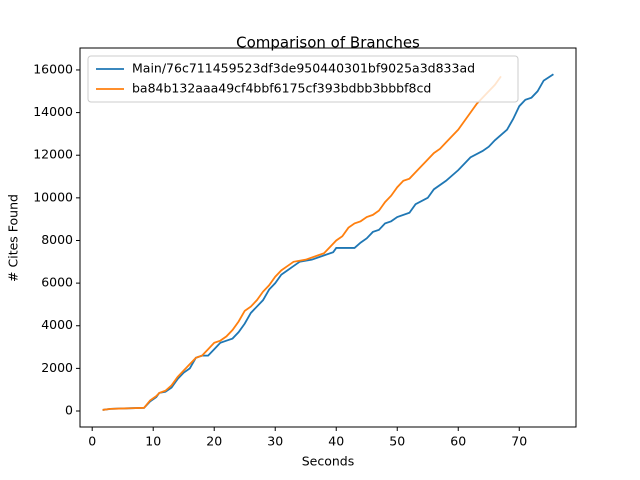 This screenshot has height=480, width=640. I want to click on y-tick-label: 4000, so click(57, 324).